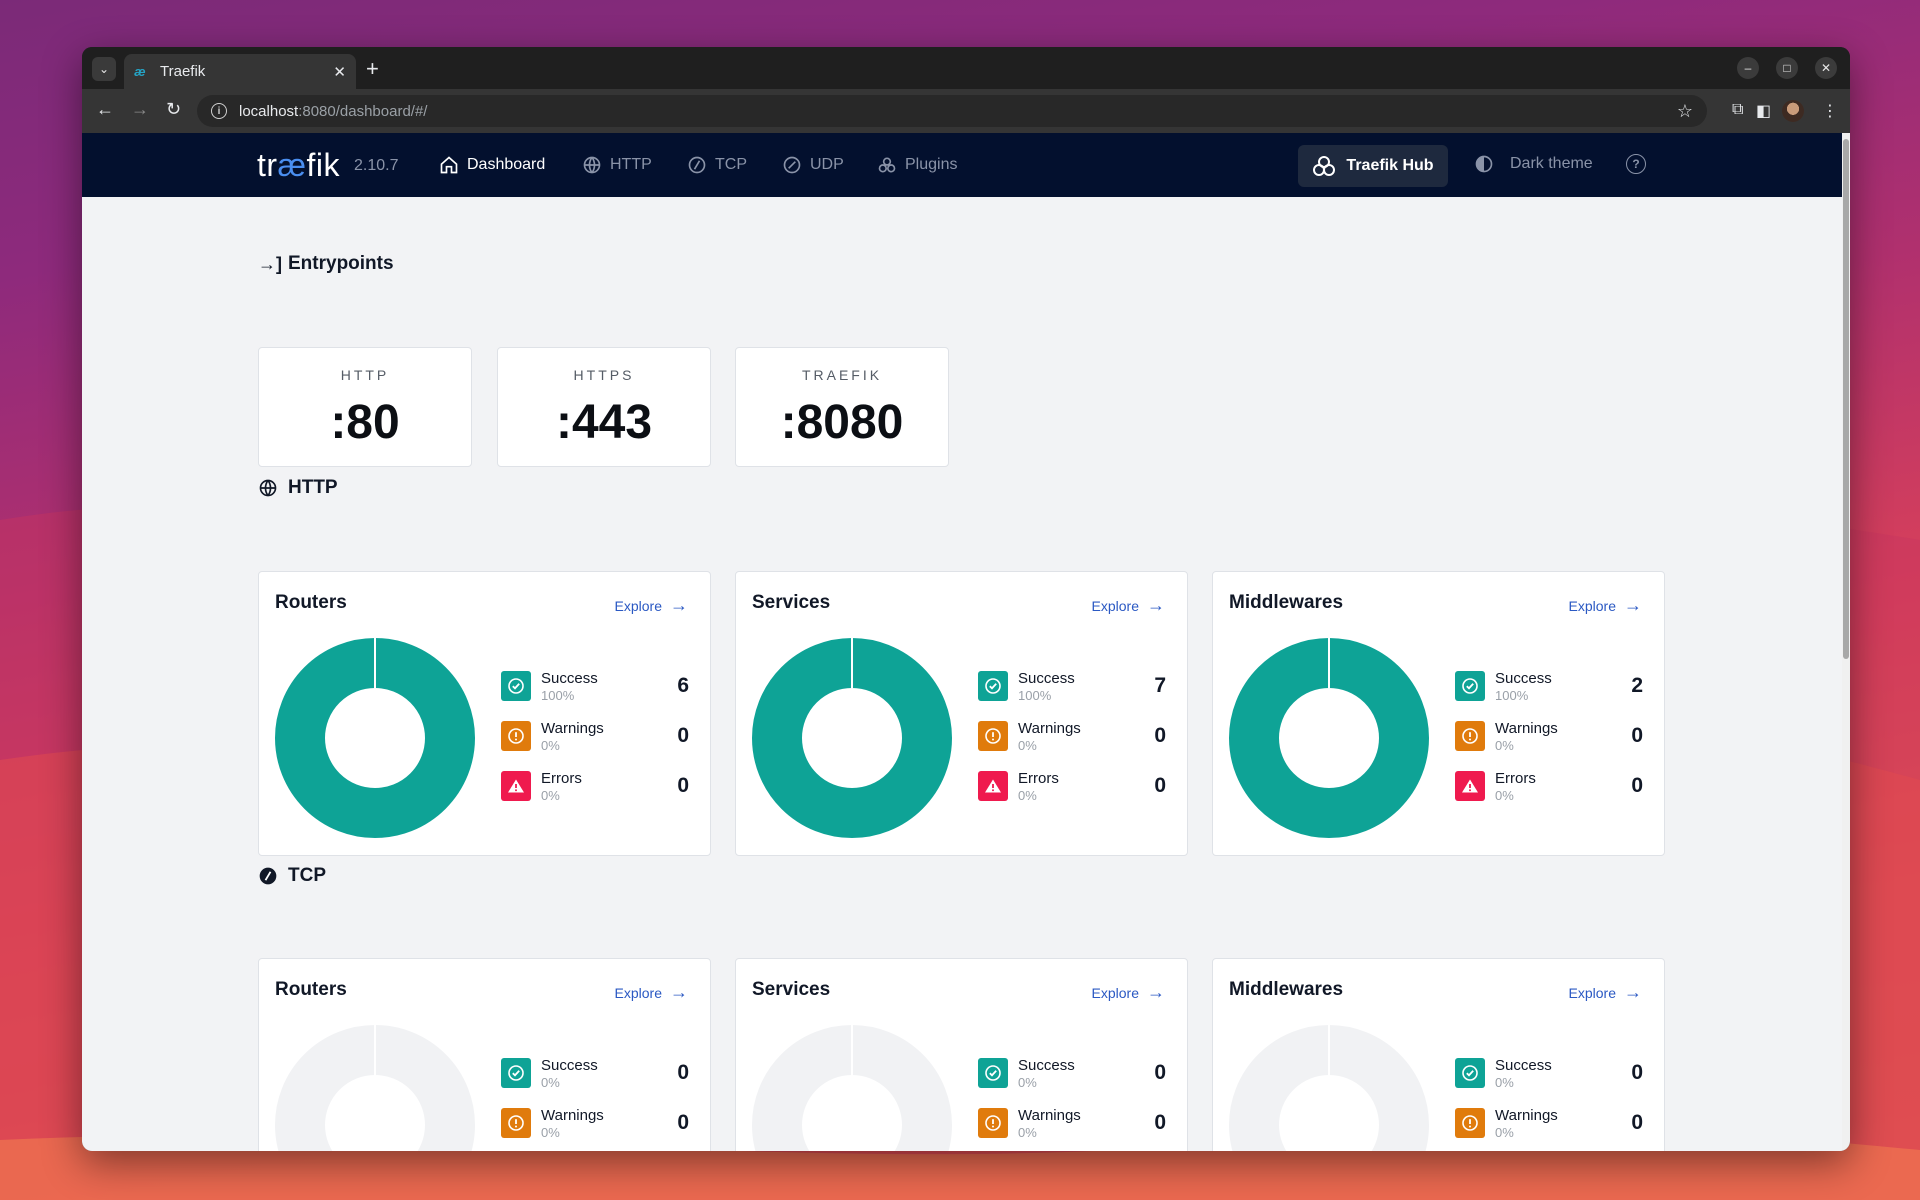  What do you see at coordinates (298, 165) in the screenshot?
I see `traefik-logo: træfik` at bounding box center [298, 165].